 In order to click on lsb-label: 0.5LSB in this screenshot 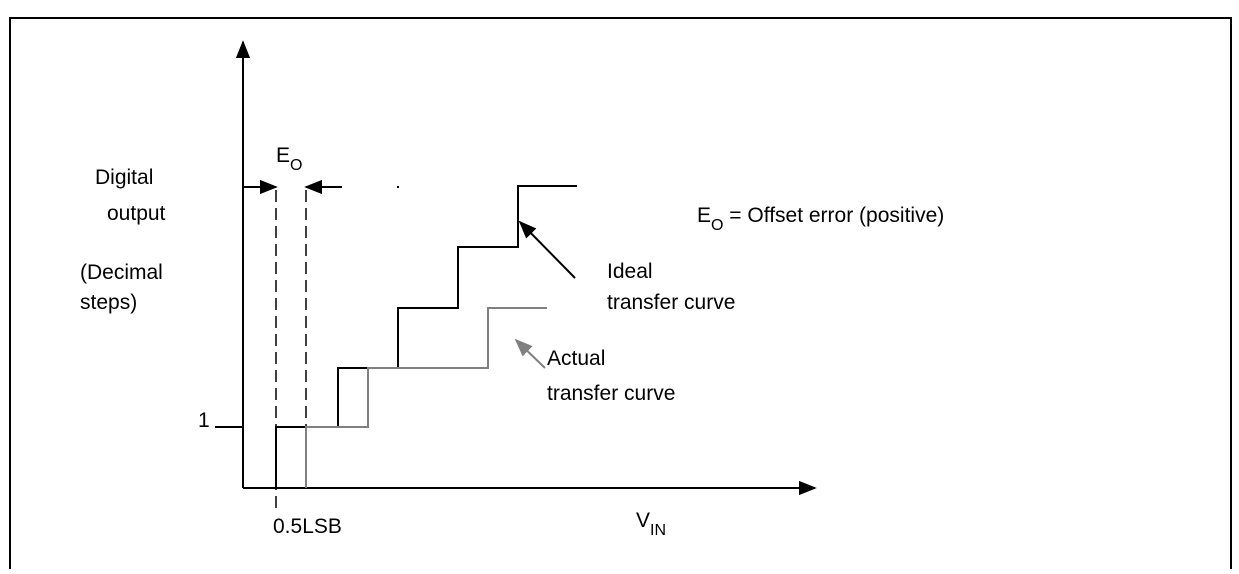, I will do `click(307, 526)`.